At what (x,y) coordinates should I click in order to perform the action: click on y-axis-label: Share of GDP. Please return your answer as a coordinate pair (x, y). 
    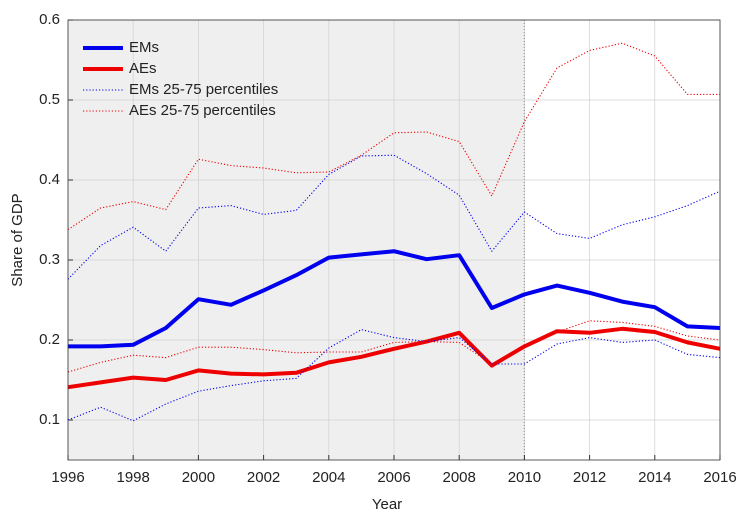
    Looking at the image, I should click on (17, 239).